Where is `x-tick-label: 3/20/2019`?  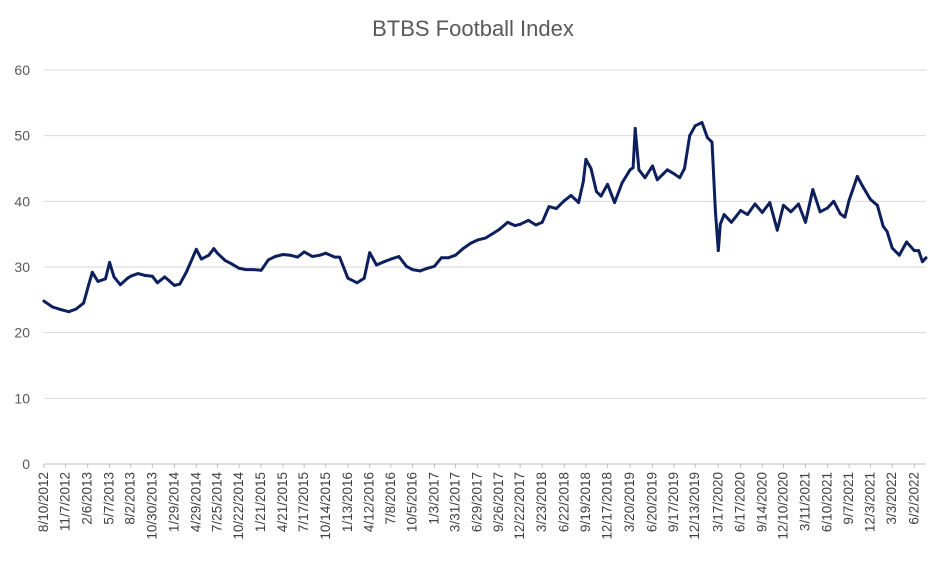
x-tick-label: 3/20/2019 is located at coordinates (629, 502).